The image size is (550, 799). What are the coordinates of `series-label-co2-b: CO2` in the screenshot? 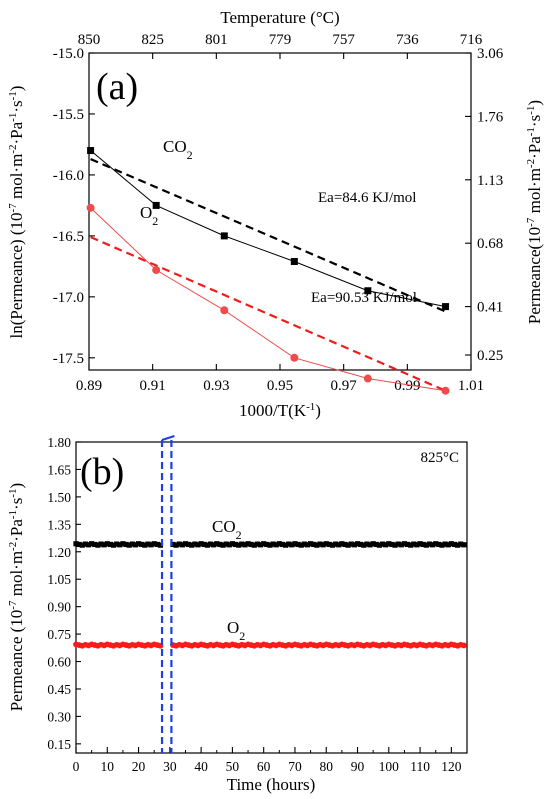 It's located at (227, 529).